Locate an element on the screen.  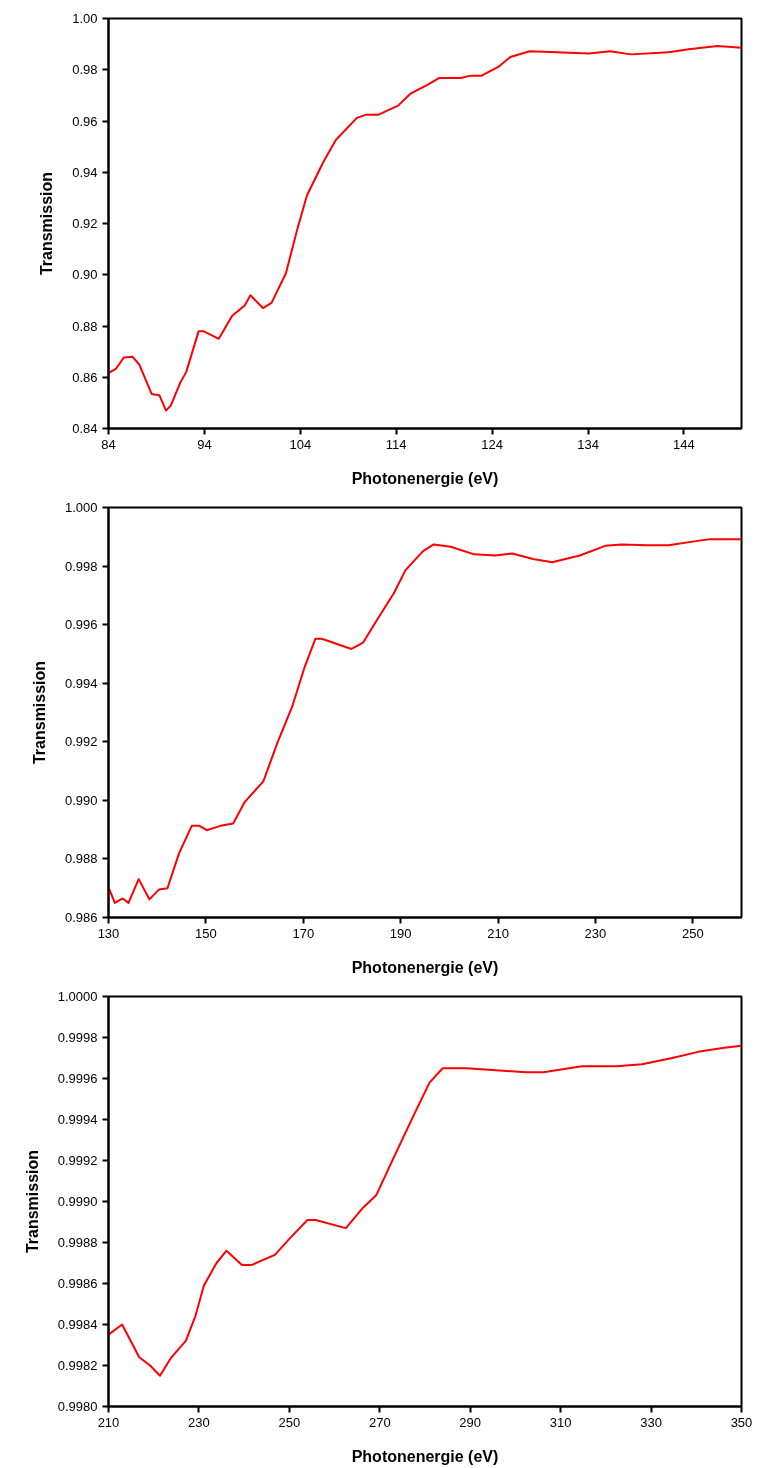
y-tick-label: 0.9986 is located at coordinates (77, 1283).